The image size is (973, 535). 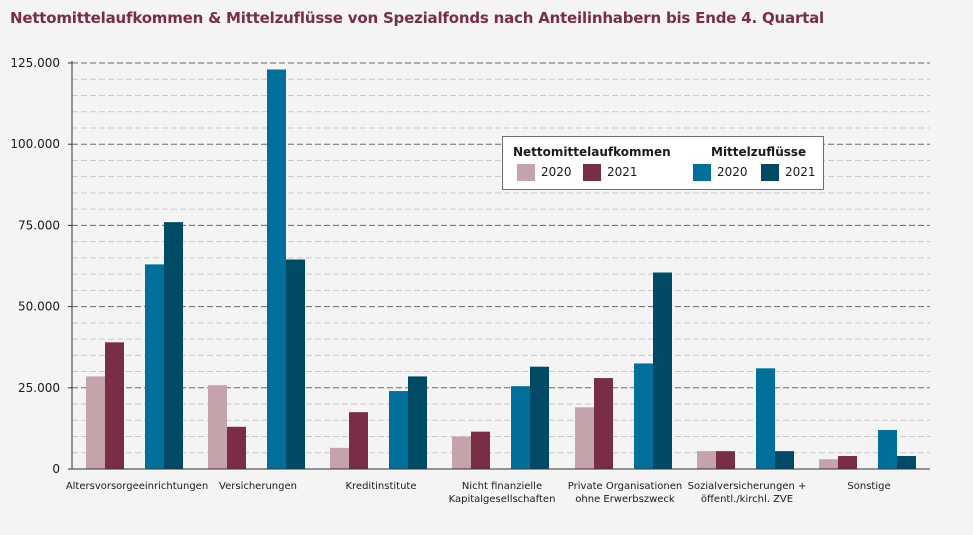 What do you see at coordinates (39, 388) in the screenshot?
I see `y-tick-label: 25.000` at bounding box center [39, 388].